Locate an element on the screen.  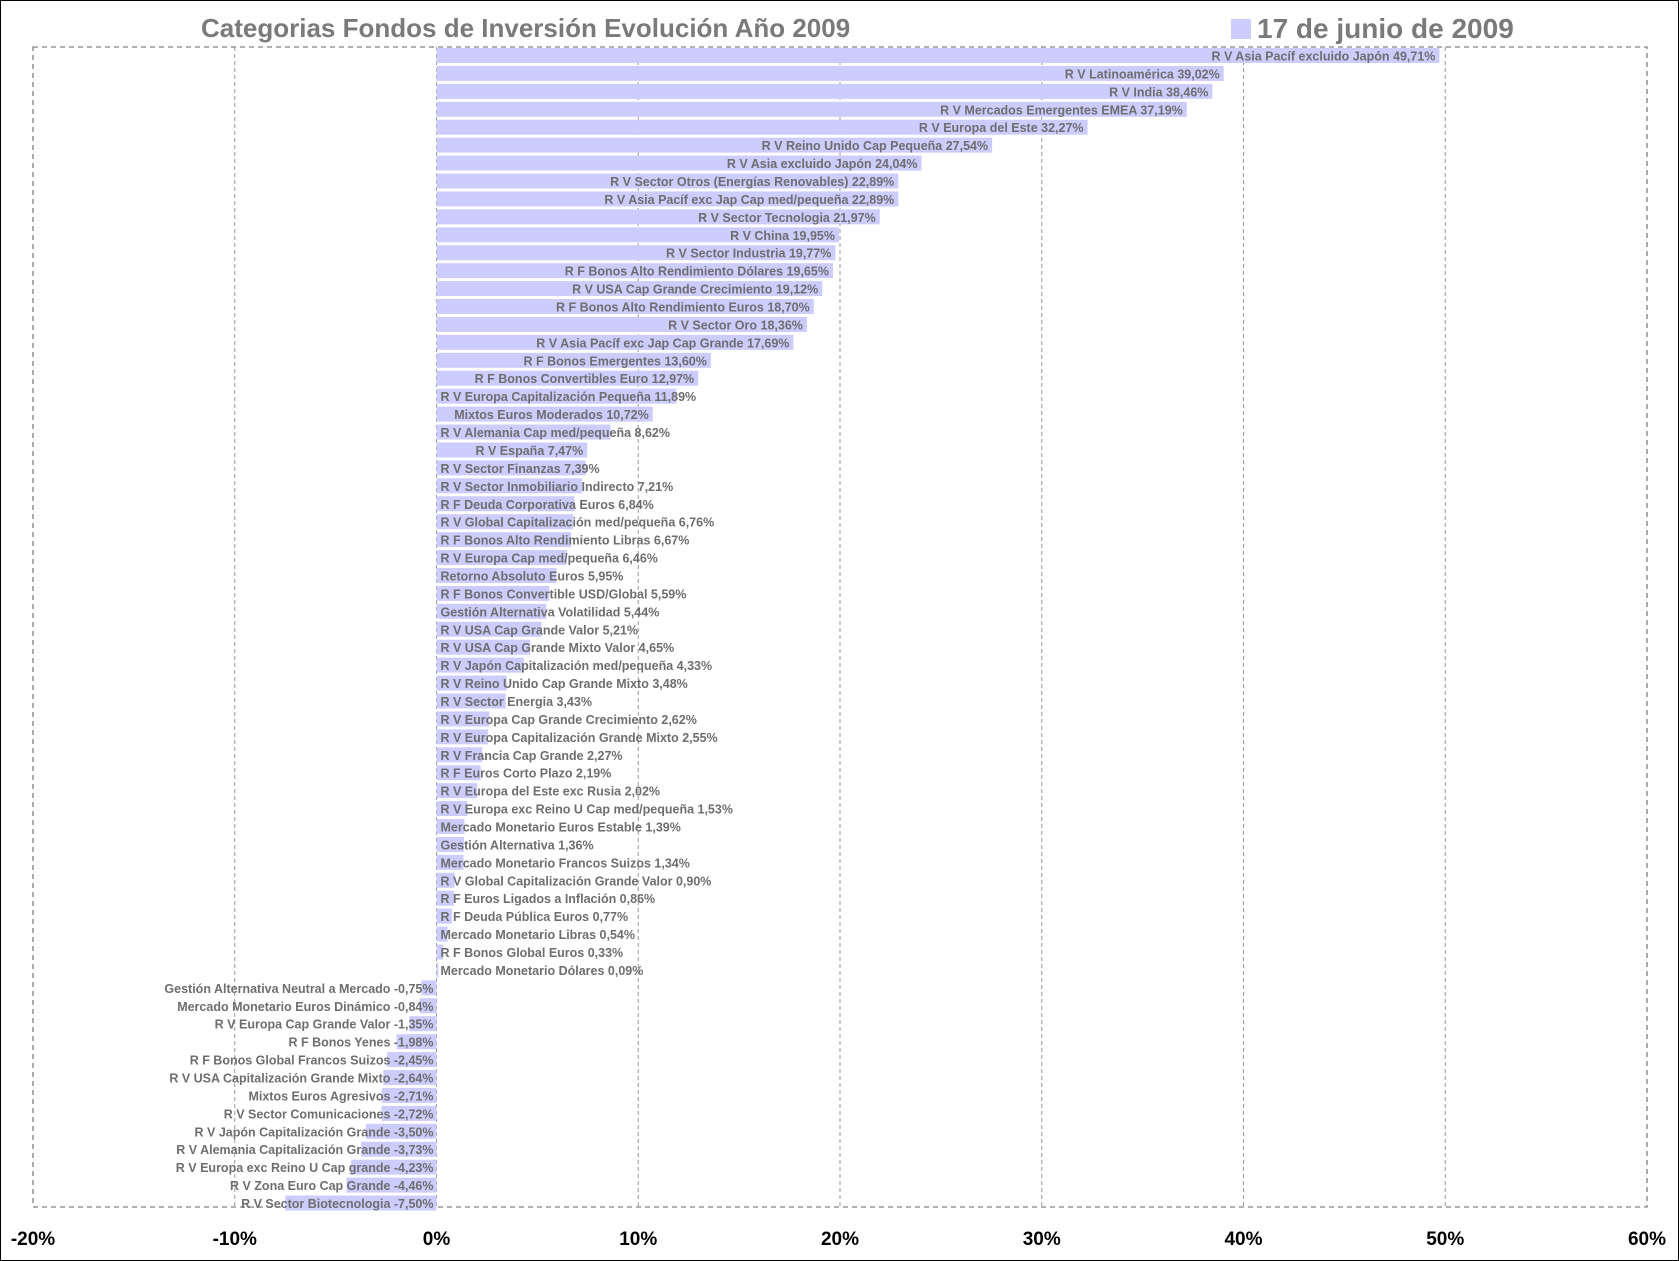
legend-entry: 17 de junio de 2009 is located at coordinates (1385, 28).